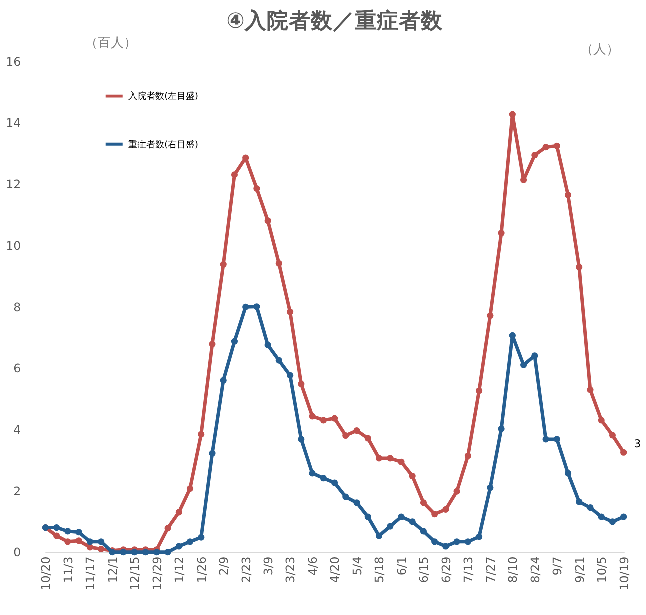 This screenshot has height=615, width=646. Describe the element at coordinates (46, 573) in the screenshot. I see `x-tick-label: 10/20` at that location.